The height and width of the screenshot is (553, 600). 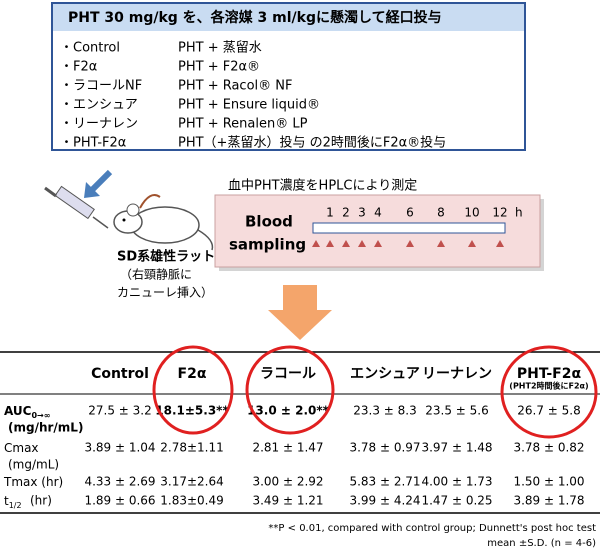 I want to click on time-label: 12, so click(x=499, y=213).